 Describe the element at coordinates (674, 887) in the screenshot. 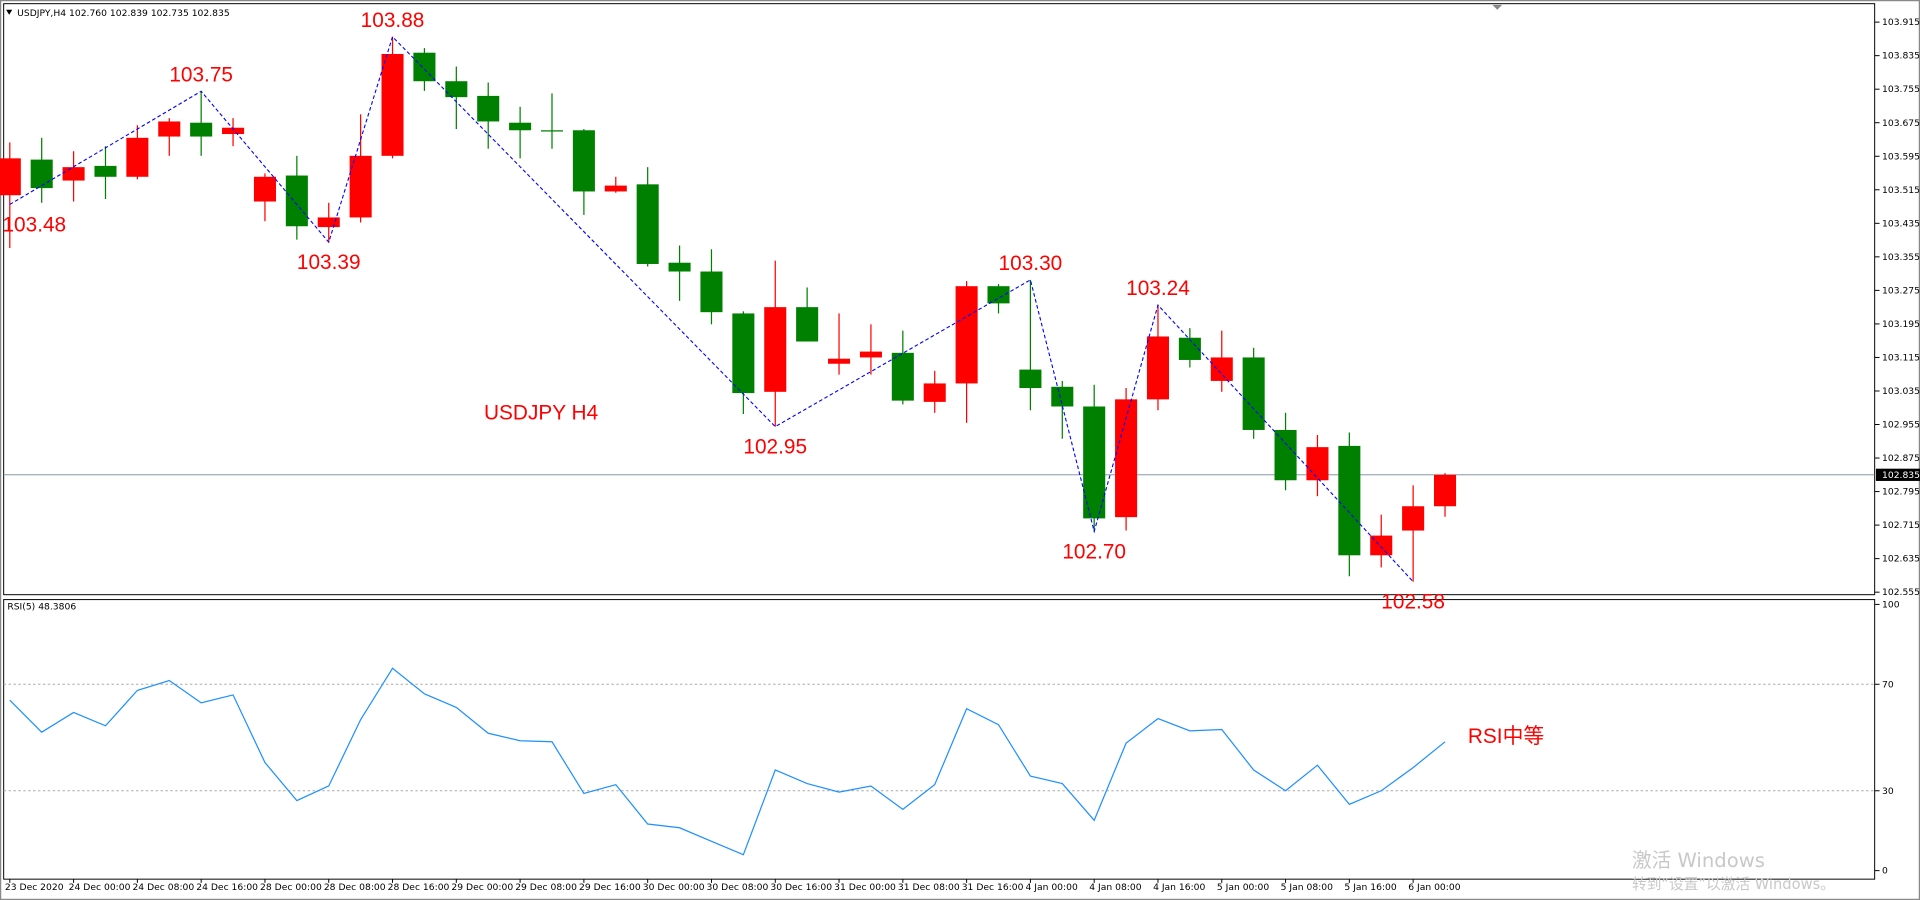

I see `x-tick-label: 30 Dec 00:00` at that location.